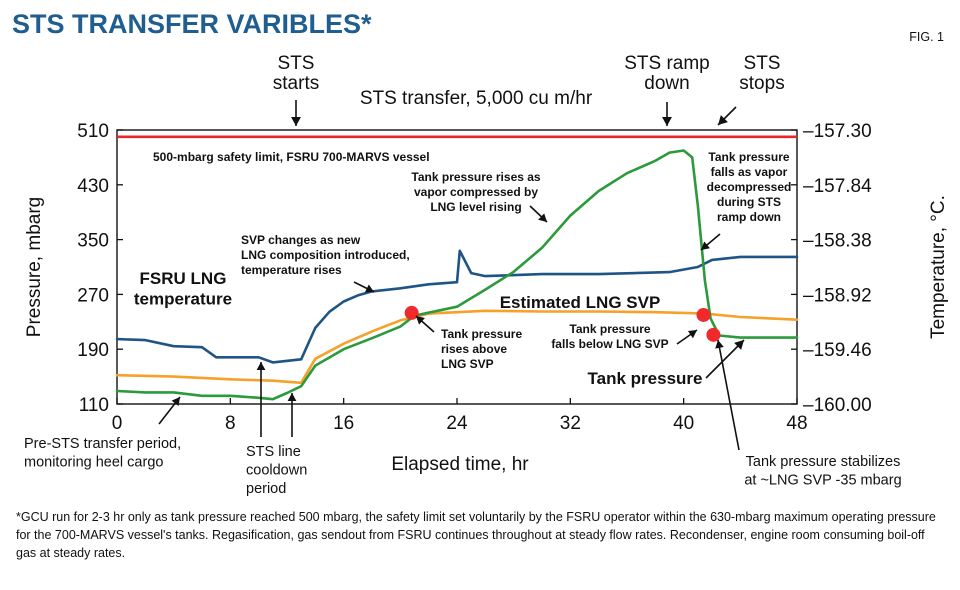 The width and height of the screenshot is (960, 590). Describe the element at coordinates (837, 405) in the screenshot. I see `y-tick-label-right: –160.00` at that location.